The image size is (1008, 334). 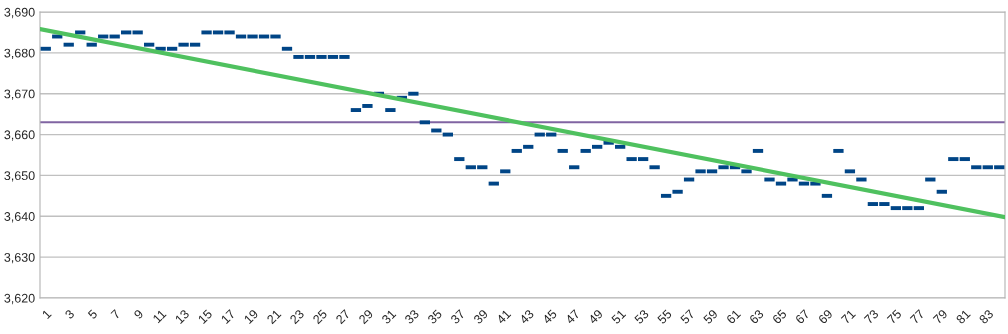 What do you see at coordinates (940, 317) in the screenshot?
I see `x-tick-label: 79` at bounding box center [940, 317].